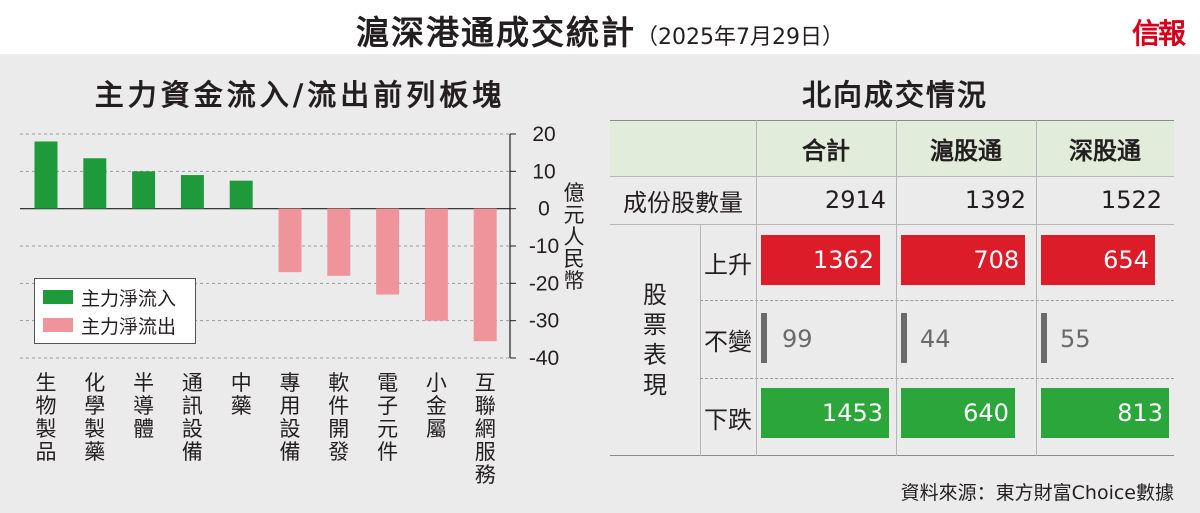 The image size is (1200, 513). I want to click on category-label: 通訊設備, so click(192, 417).